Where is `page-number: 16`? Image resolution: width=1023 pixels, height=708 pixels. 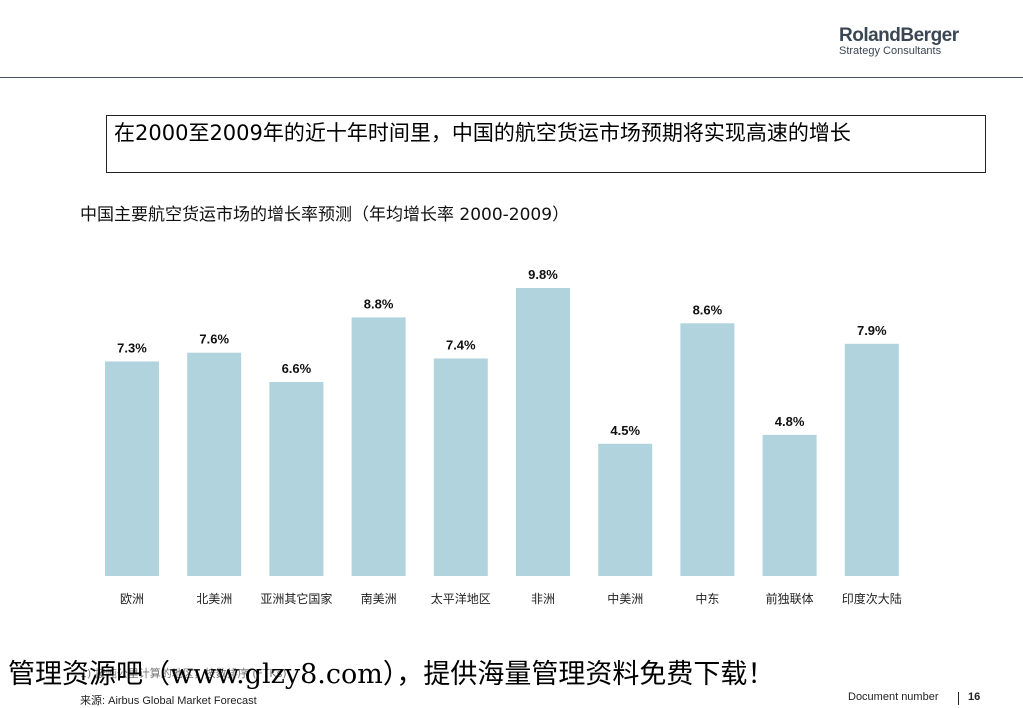 page-number: 16 is located at coordinates (974, 697).